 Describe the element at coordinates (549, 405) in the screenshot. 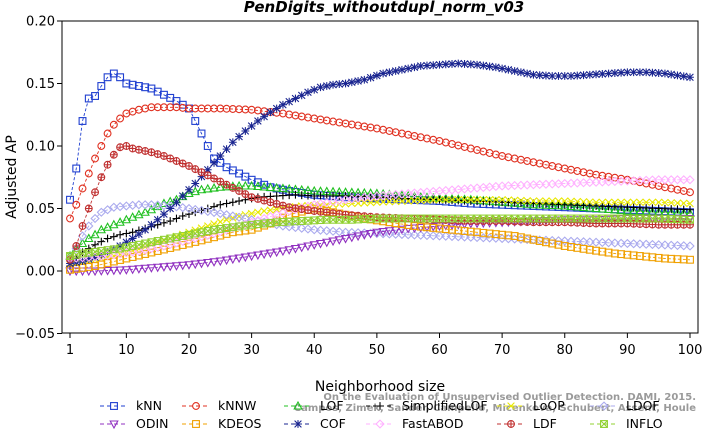

I see `legend-label: LoOP` at that location.